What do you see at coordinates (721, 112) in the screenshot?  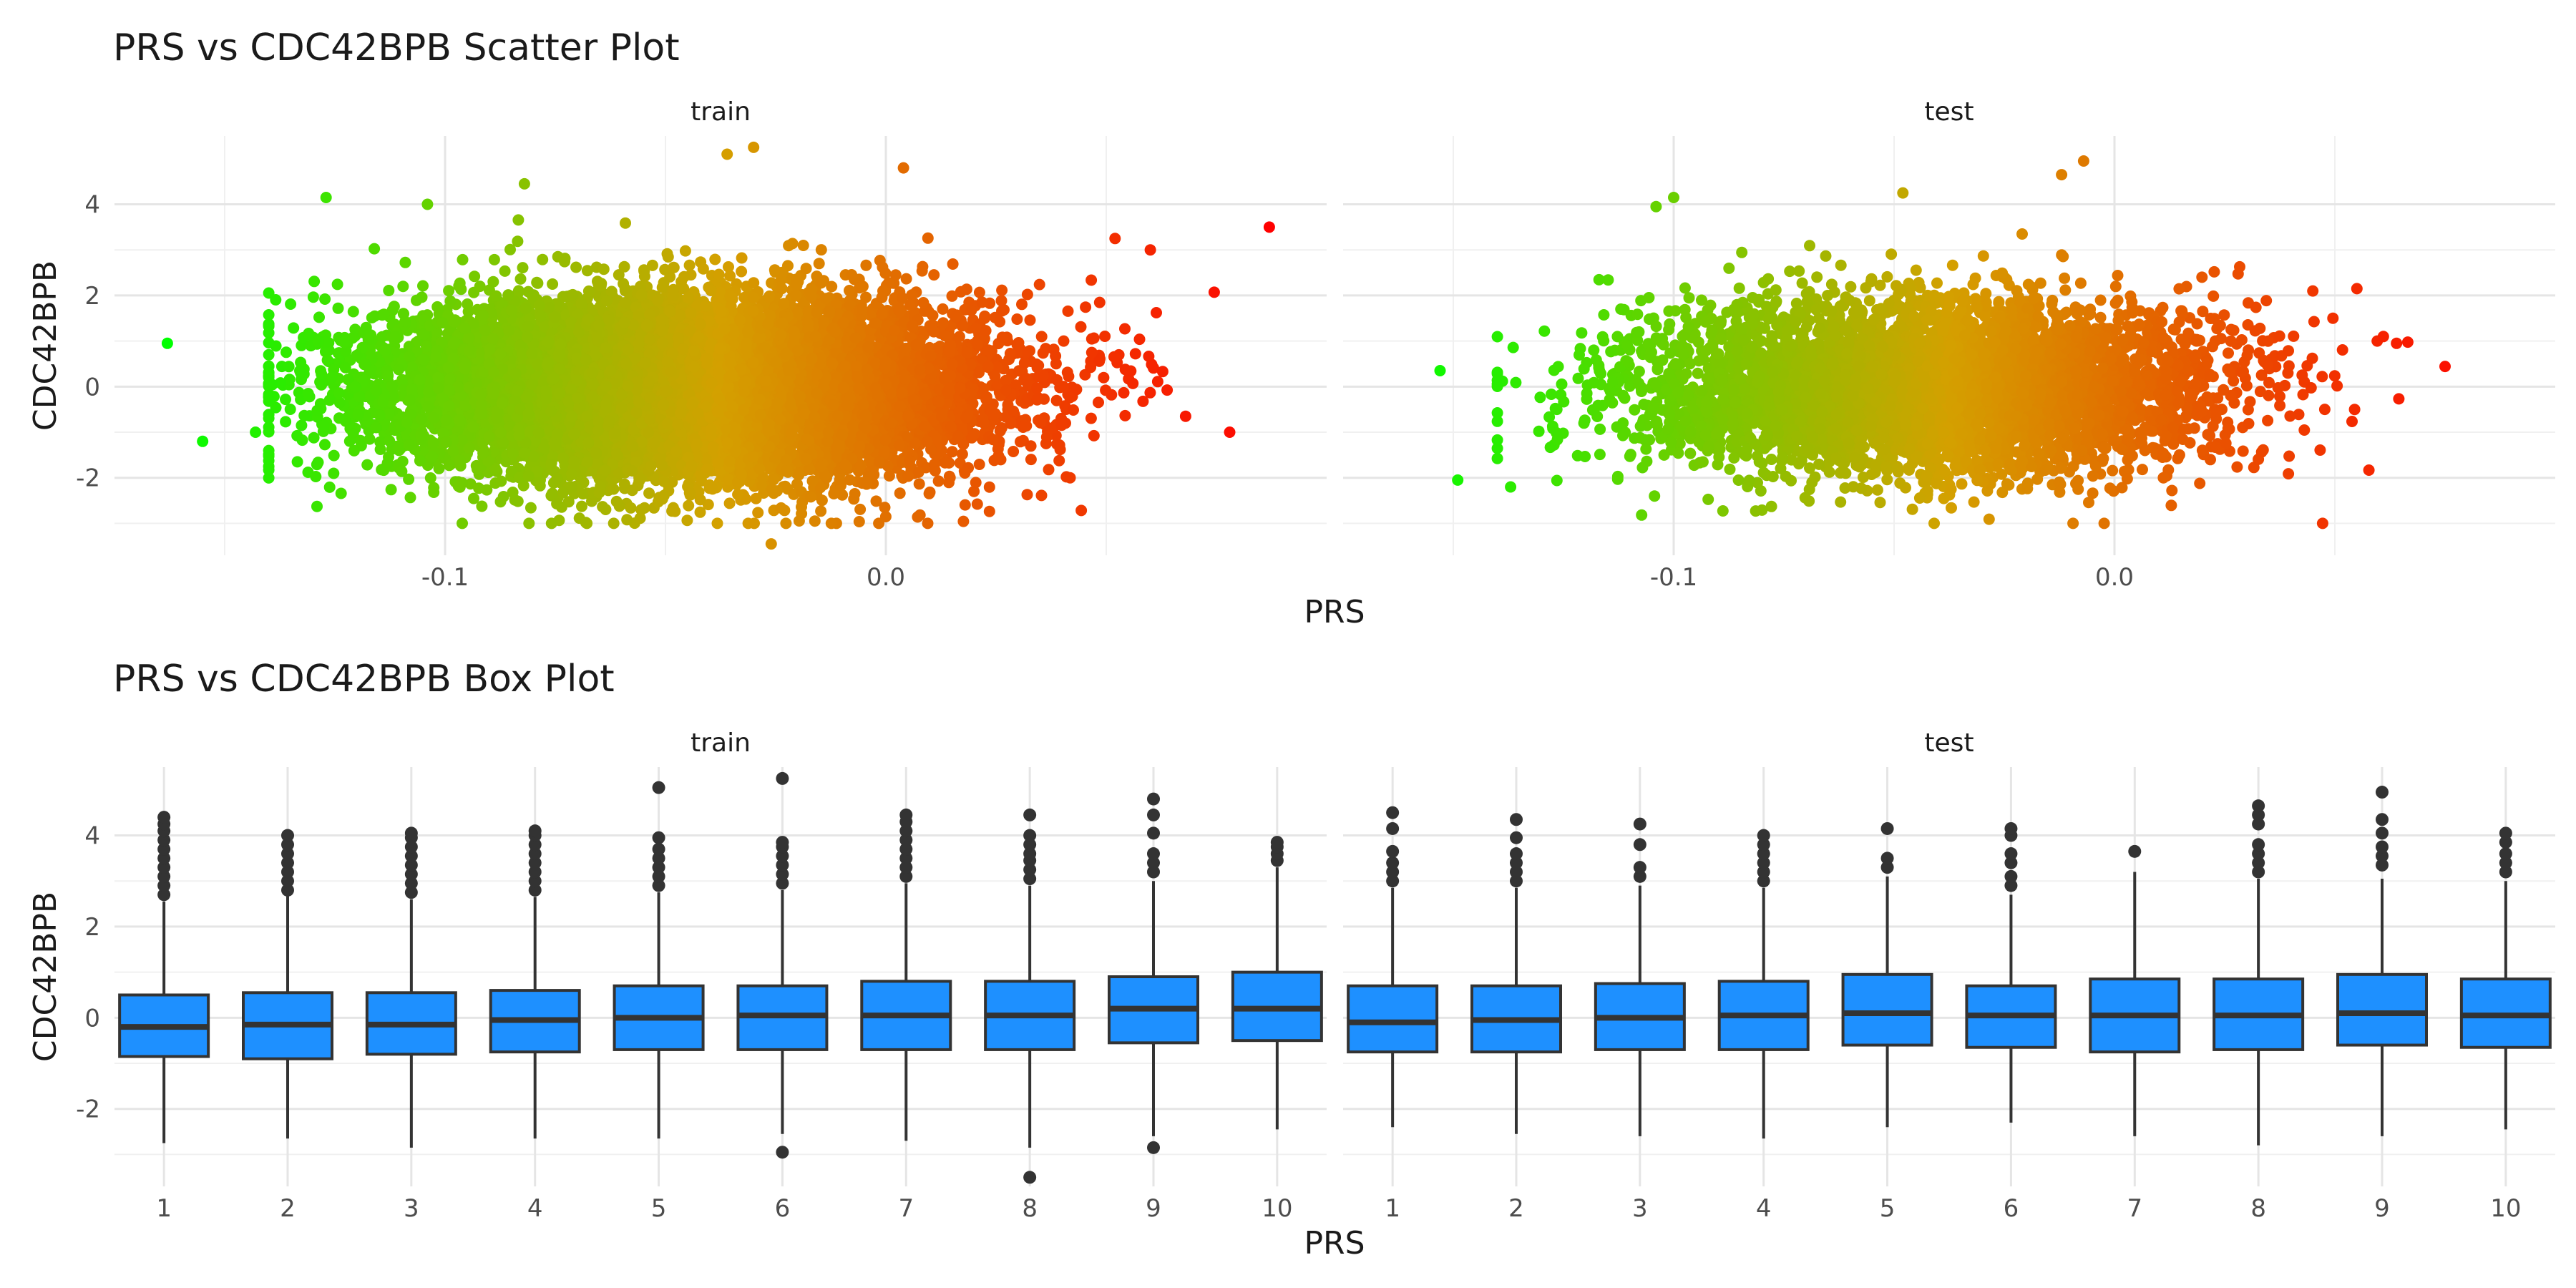 I see `scatter-facet-strip-train: train` at bounding box center [721, 112].